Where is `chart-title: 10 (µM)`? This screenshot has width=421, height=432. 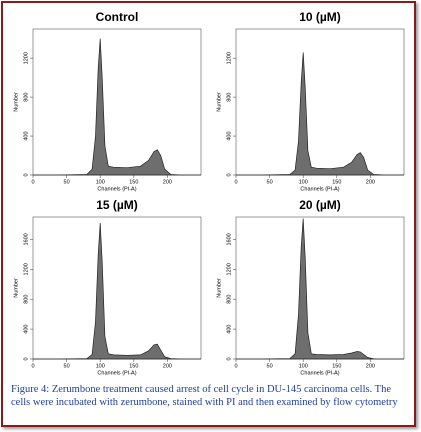 chart-title: 10 (µM) is located at coordinates (320, 17).